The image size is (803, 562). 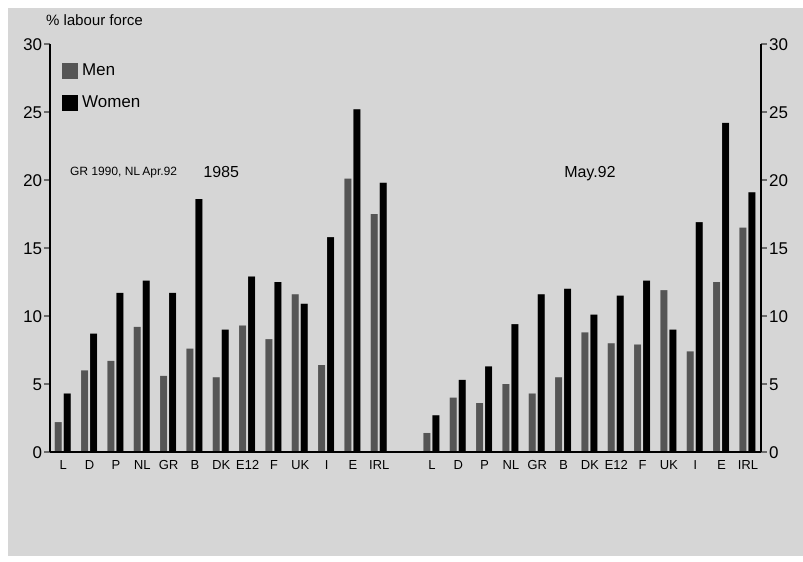 What do you see at coordinates (37, 384) in the screenshot?
I see `y-tick-label: 5` at bounding box center [37, 384].